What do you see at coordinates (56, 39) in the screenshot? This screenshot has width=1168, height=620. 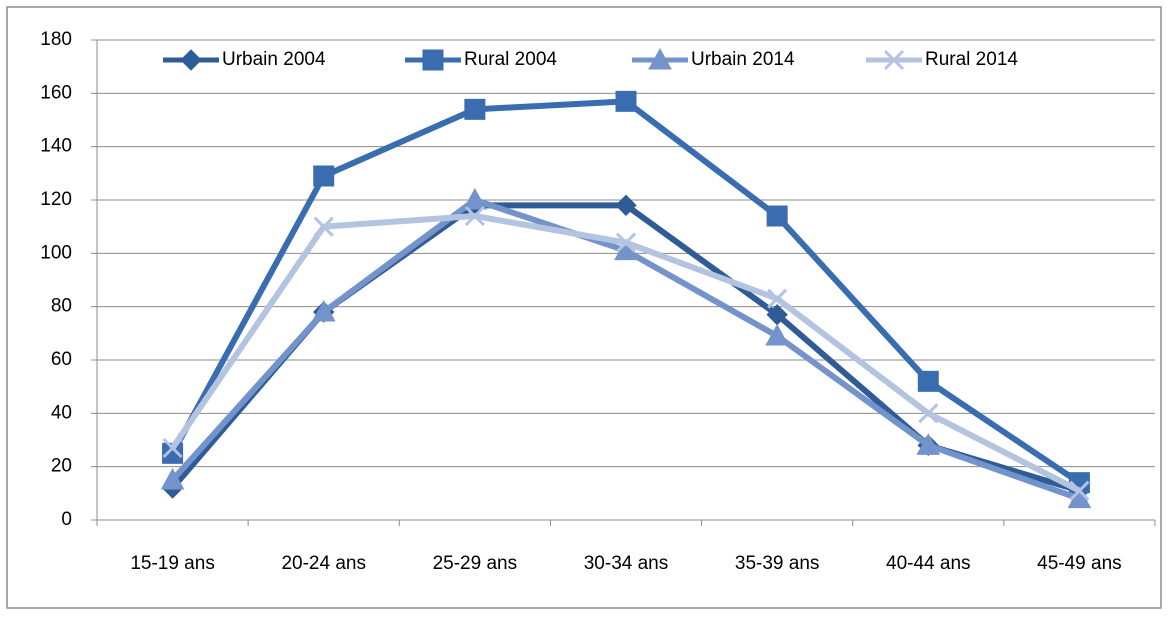 I see `y-tick-label: 180` at bounding box center [56, 39].